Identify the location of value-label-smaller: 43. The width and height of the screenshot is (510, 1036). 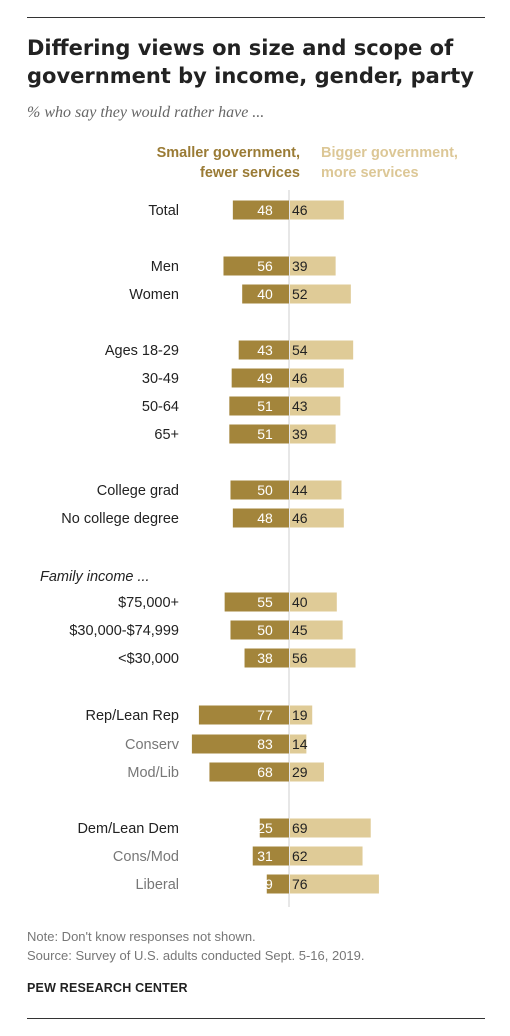
(265, 350).